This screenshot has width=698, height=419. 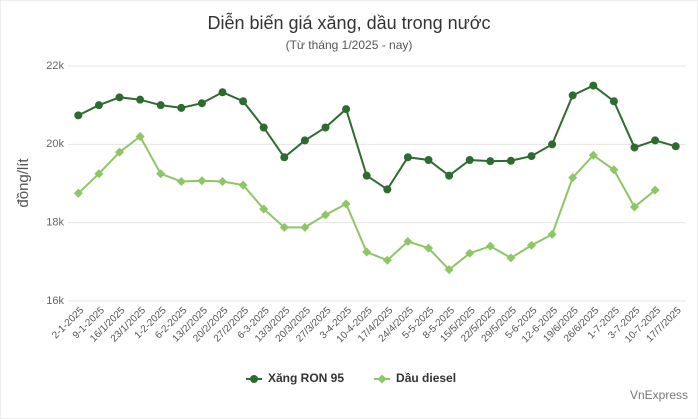 What do you see at coordinates (55, 66) in the screenshot?
I see `y-tick-label: 22k` at bounding box center [55, 66].